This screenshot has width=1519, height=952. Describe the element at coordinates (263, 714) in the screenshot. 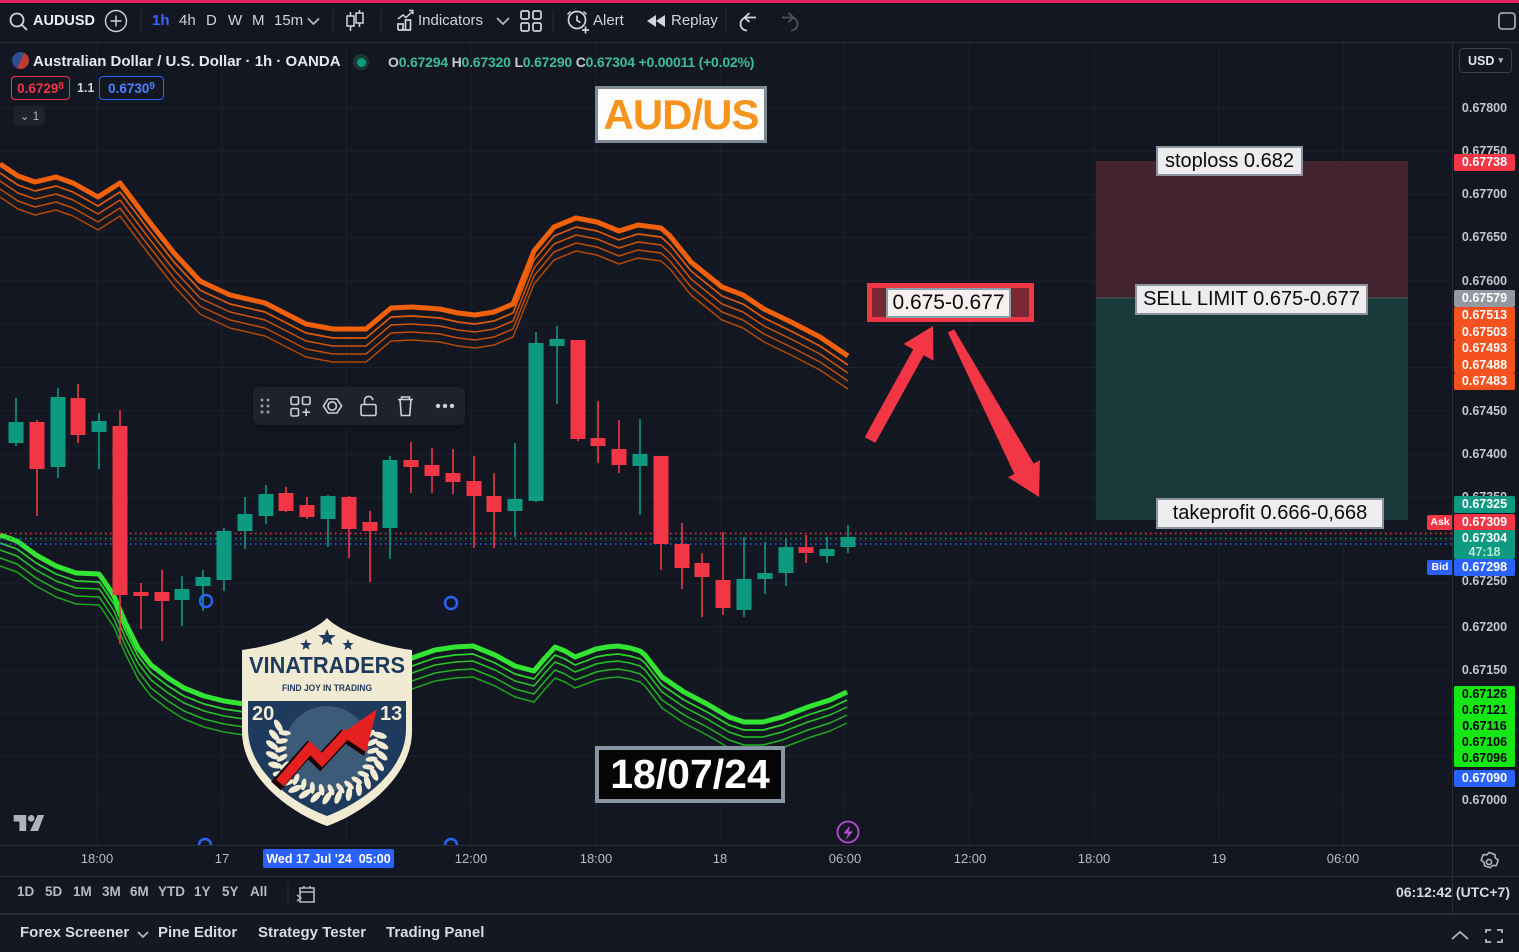

I see `svg-text: 20` at that location.